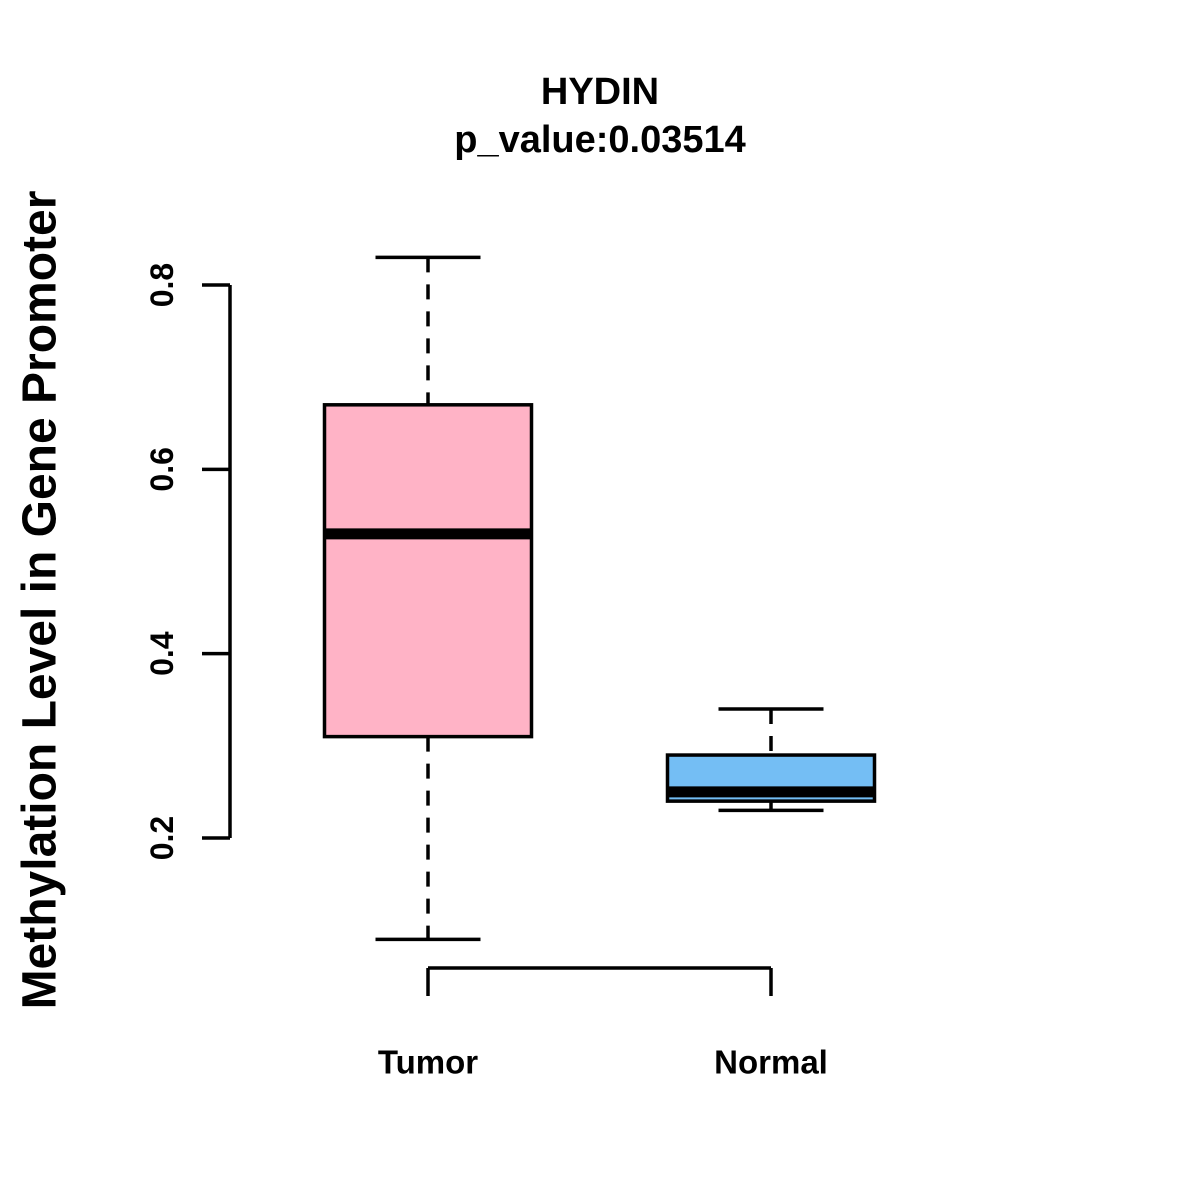 The height and width of the screenshot is (1200, 1200). I want to click on chart-subtitle-pvalue: p_value:0.03514, so click(600, 140).